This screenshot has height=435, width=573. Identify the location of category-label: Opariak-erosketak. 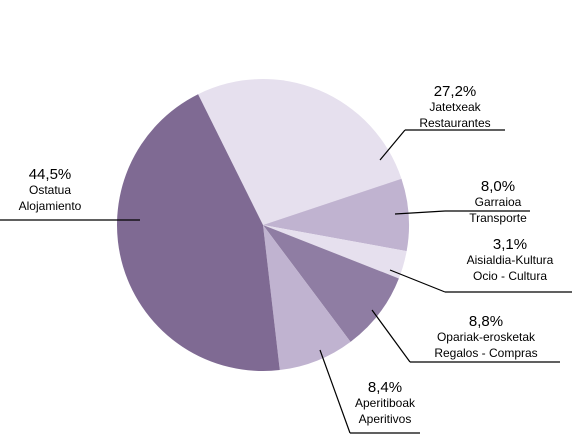
(486, 337).